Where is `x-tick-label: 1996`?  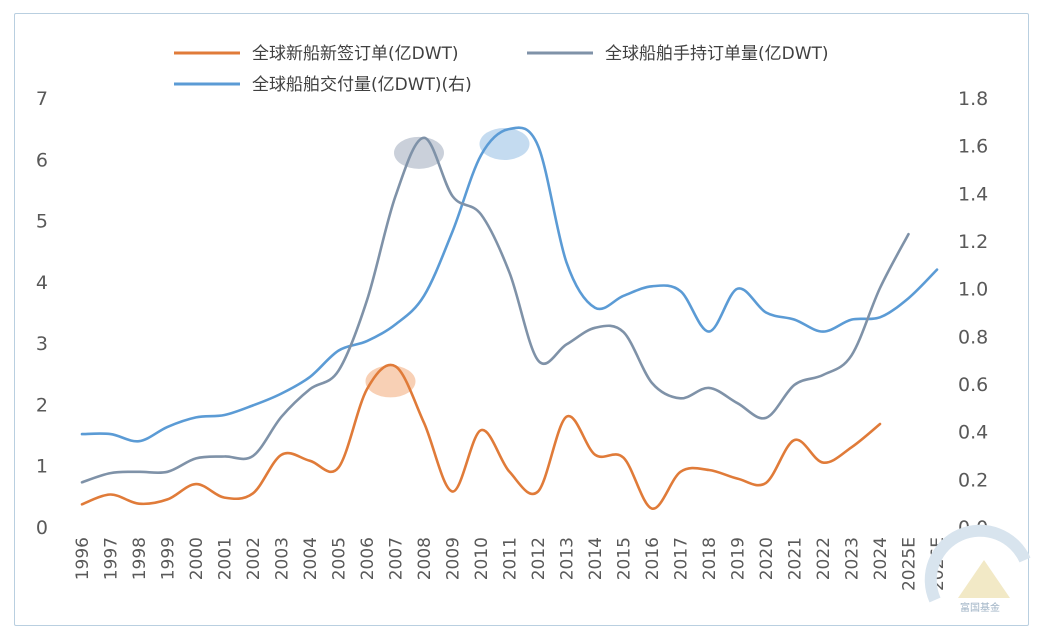
x-tick-label: 1996 is located at coordinates (83, 558).